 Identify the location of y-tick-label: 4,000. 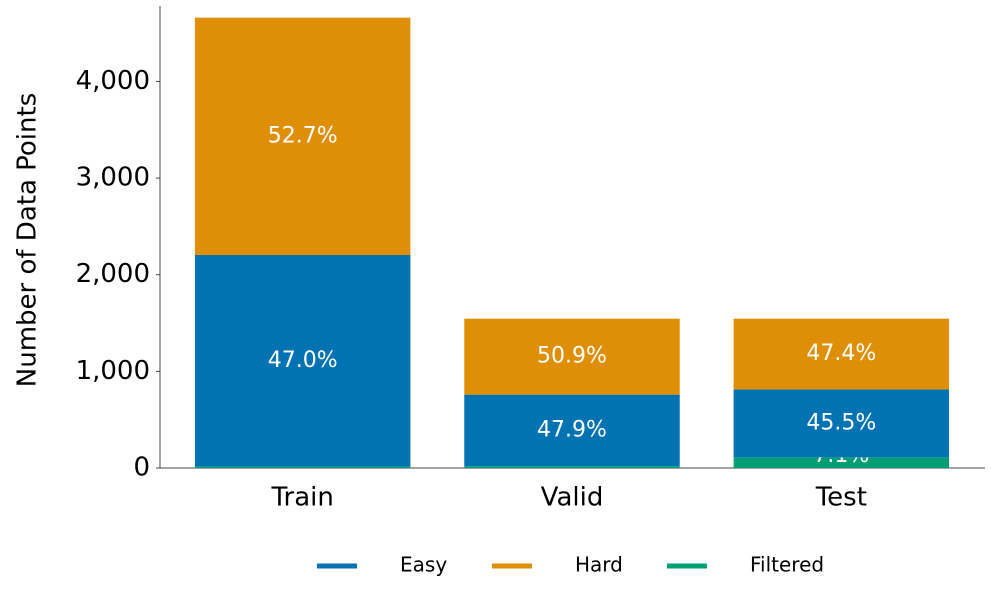
(113, 81).